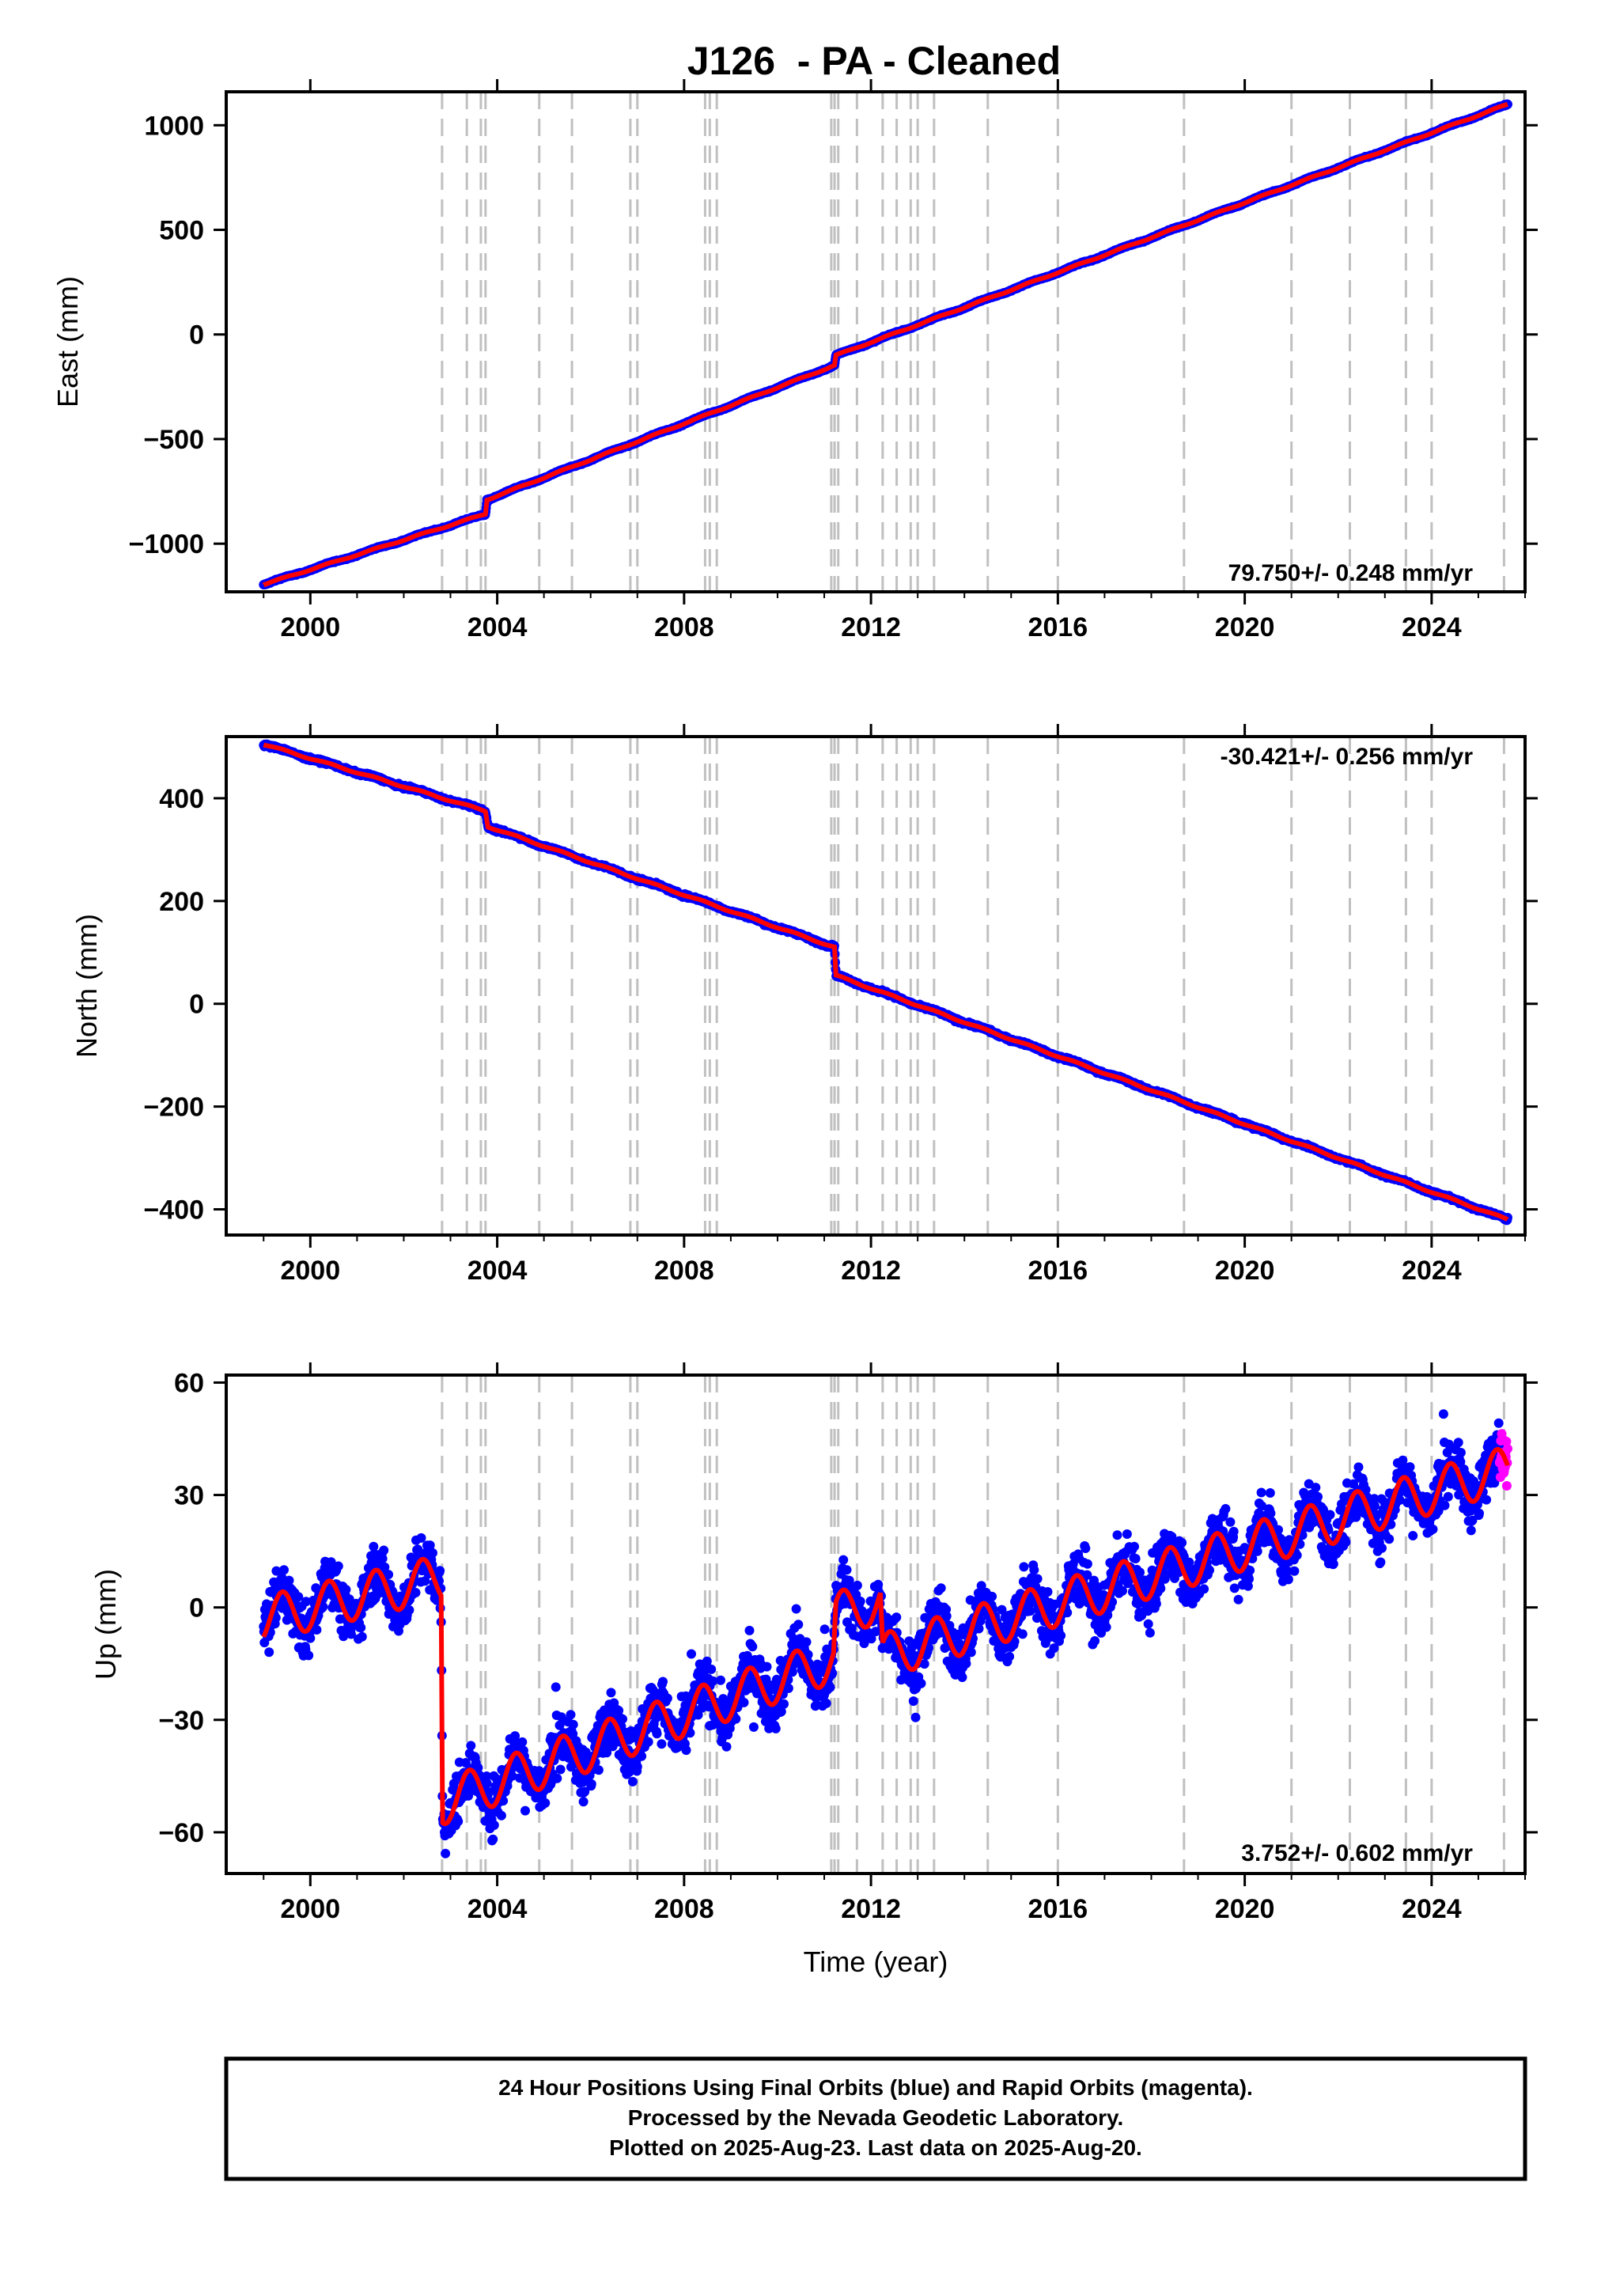 This screenshot has height=2296, width=1601. What do you see at coordinates (1245, 627) in the screenshot?
I see `x-tick-label: 2020` at bounding box center [1245, 627].